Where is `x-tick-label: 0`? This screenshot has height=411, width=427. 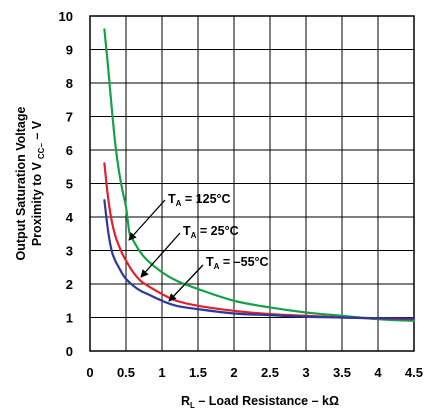
x-tick-label: 0 is located at coordinates (89, 372).